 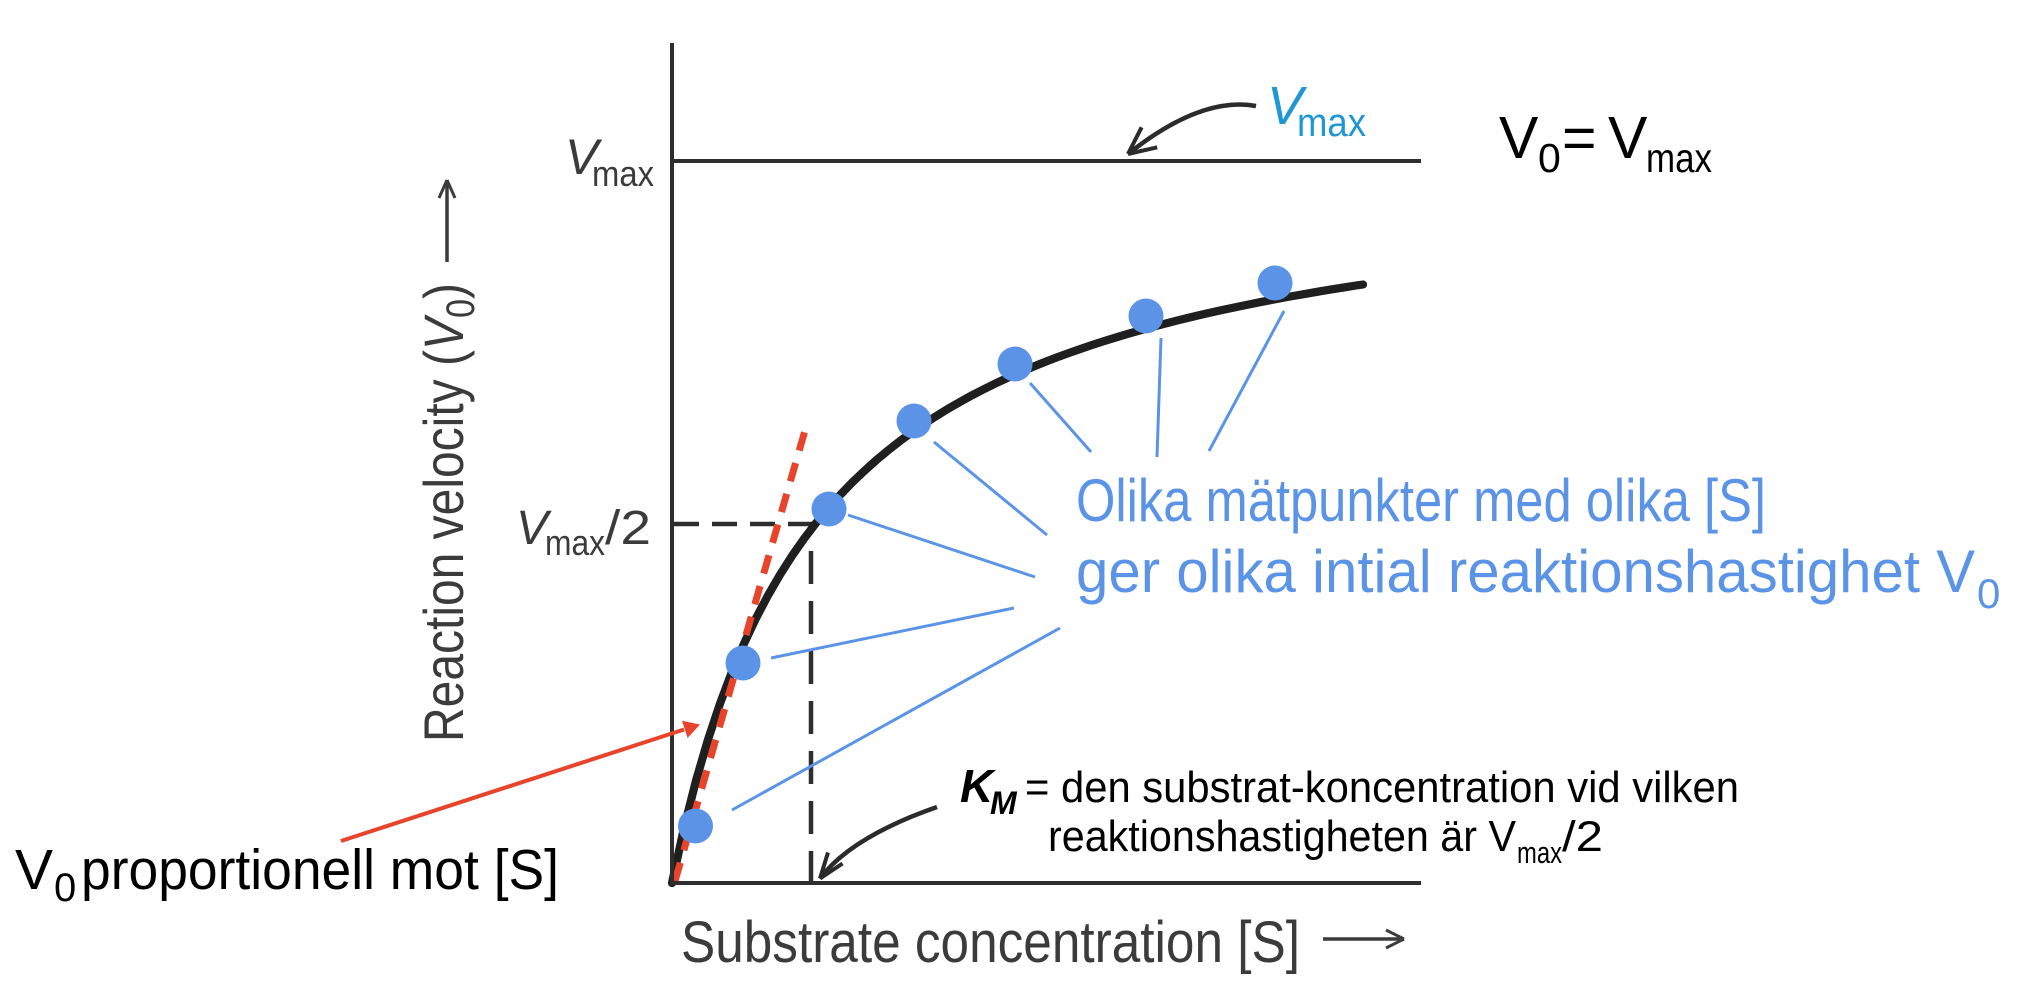 What do you see at coordinates (1525, 571) in the screenshot?
I see `svg-text:ger olika intial reaktionshast: ger olika intial reaktionshastighet V` at bounding box center [1525, 571].